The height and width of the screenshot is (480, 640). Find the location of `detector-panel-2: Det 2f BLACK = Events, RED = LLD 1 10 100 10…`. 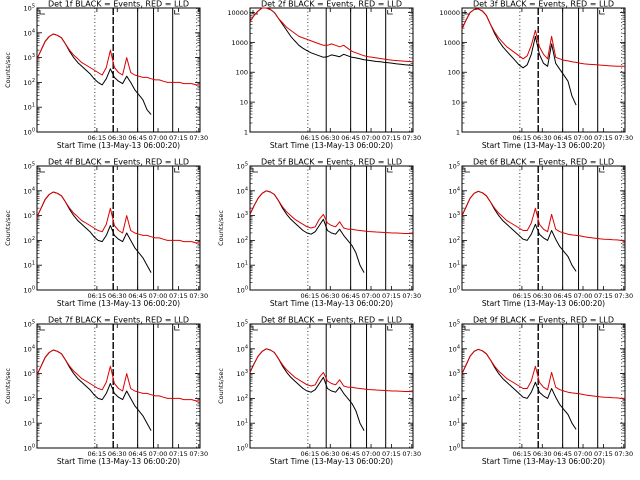

detector-panel-2: Det 2f BLACK = Events, RED = LLD 1 10 100 10… is located at coordinates (324, 75).